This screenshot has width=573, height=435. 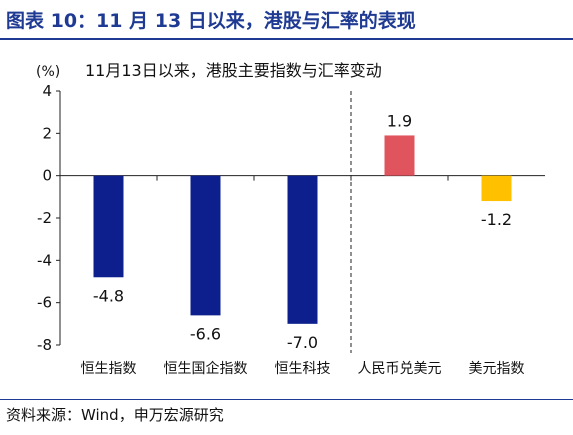 I want to click on footer-divider, so click(x=286, y=399).